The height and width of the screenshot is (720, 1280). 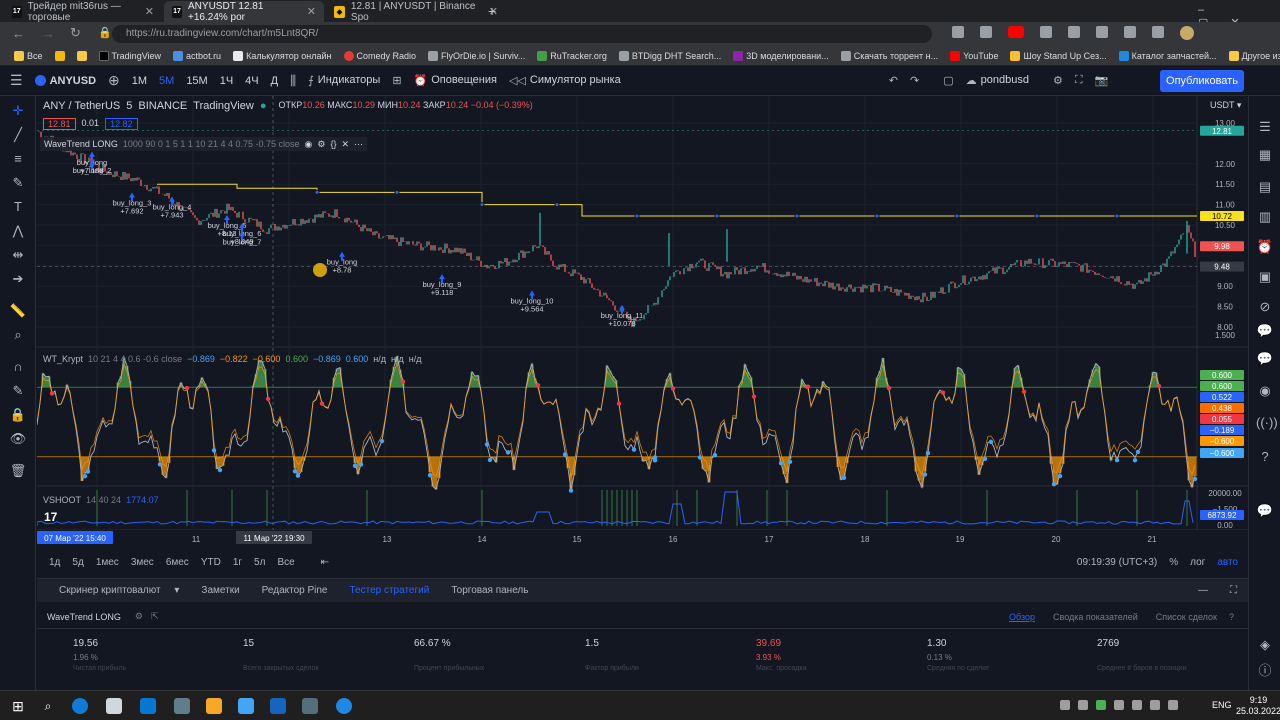 What do you see at coordinates (893, 81) in the screenshot?
I see `undo-icon: ↶` at bounding box center [893, 81].